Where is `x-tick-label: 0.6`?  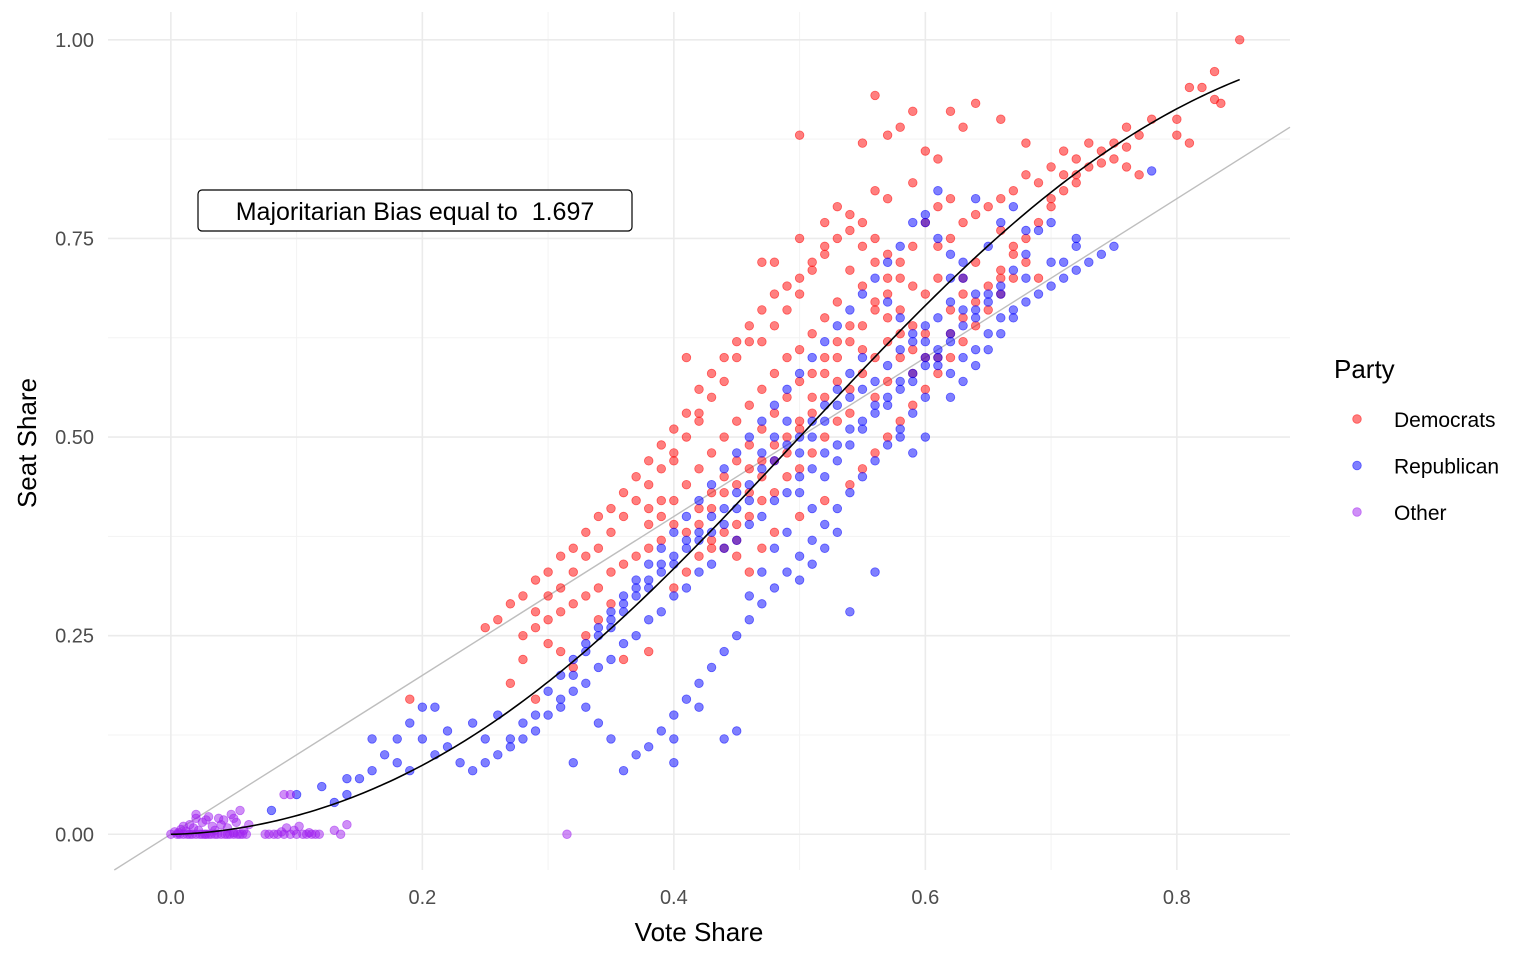 x-tick-label: 0.6 is located at coordinates (925, 898).